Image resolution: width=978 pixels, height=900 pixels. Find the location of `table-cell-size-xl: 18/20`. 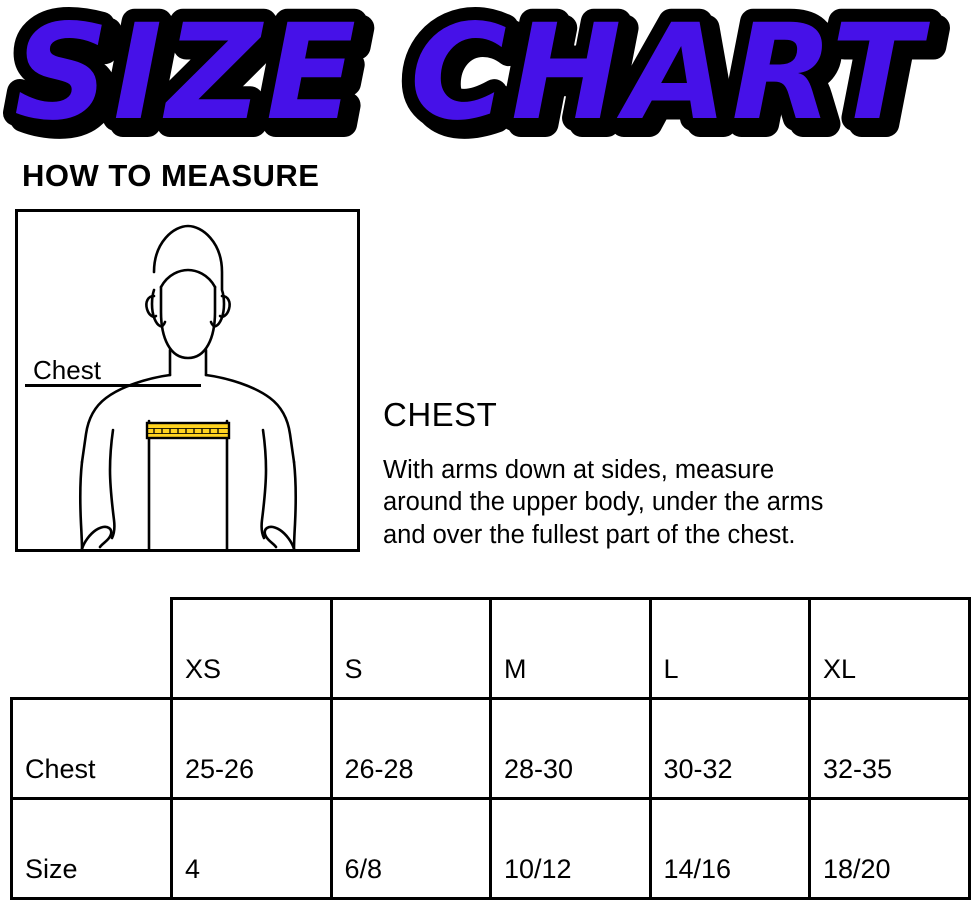

table-cell-size-xl: 18/20 is located at coordinates (889, 848).